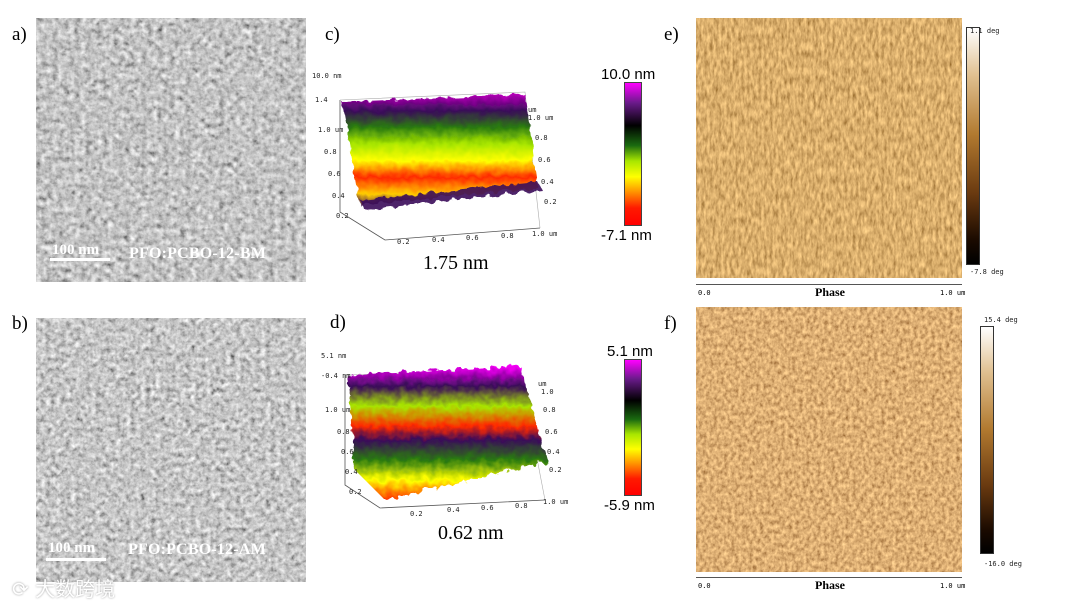 Image resolution: width=1080 pixels, height=608 pixels. I want to click on y-tick-c-1: 1.0 um, so click(541, 118).